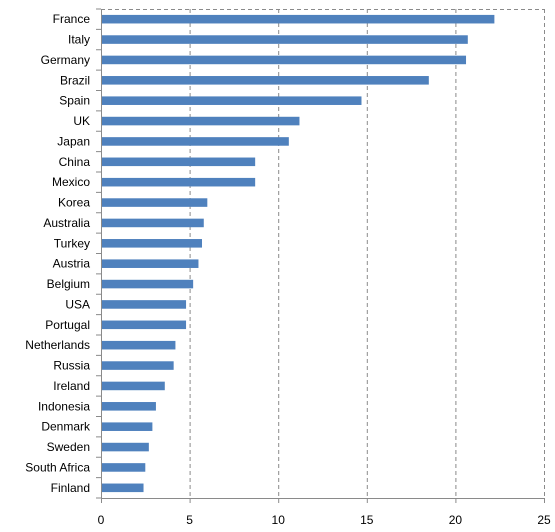 This screenshot has width=555, height=532. Describe the element at coordinates (152, 243) in the screenshot. I see `bar-turkey` at that location.